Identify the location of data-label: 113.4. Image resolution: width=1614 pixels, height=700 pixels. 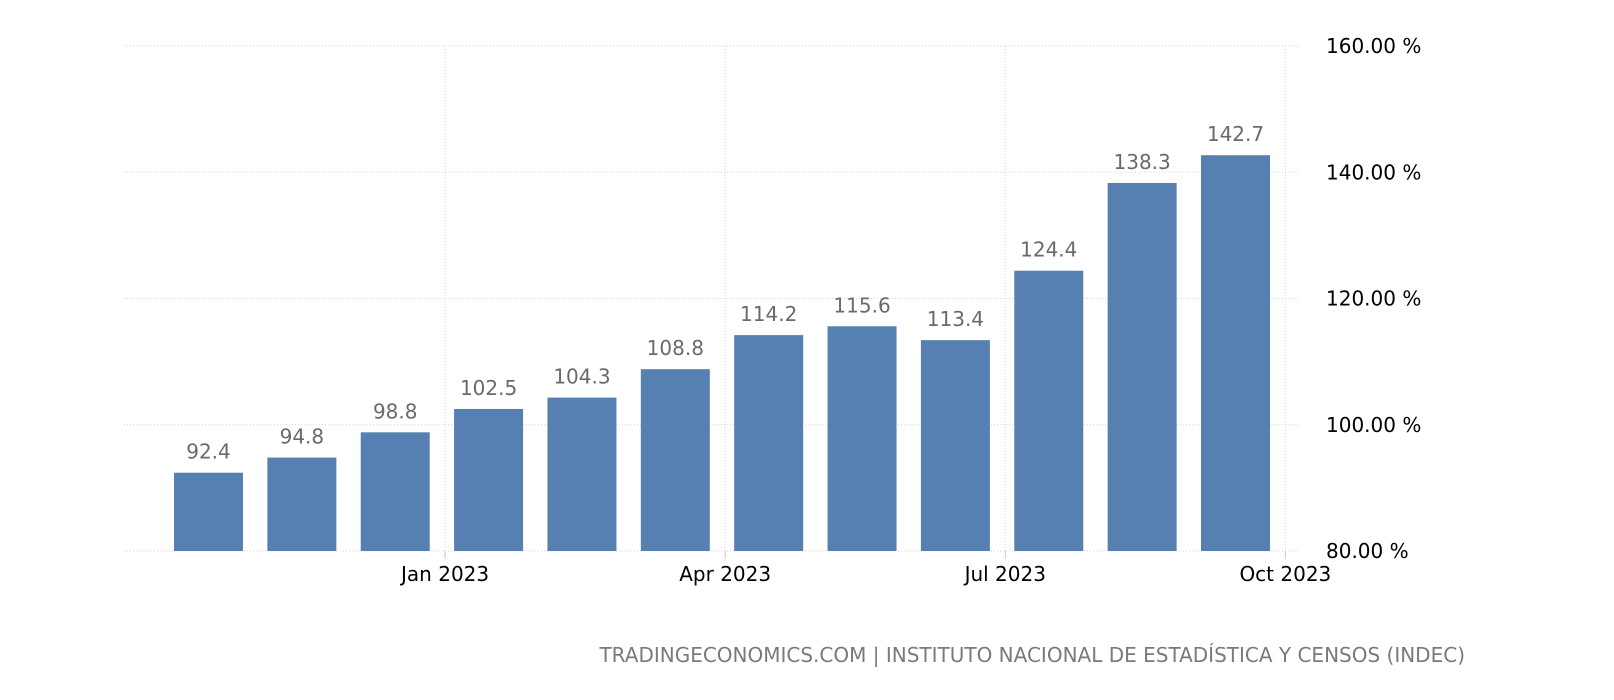
(955, 319).